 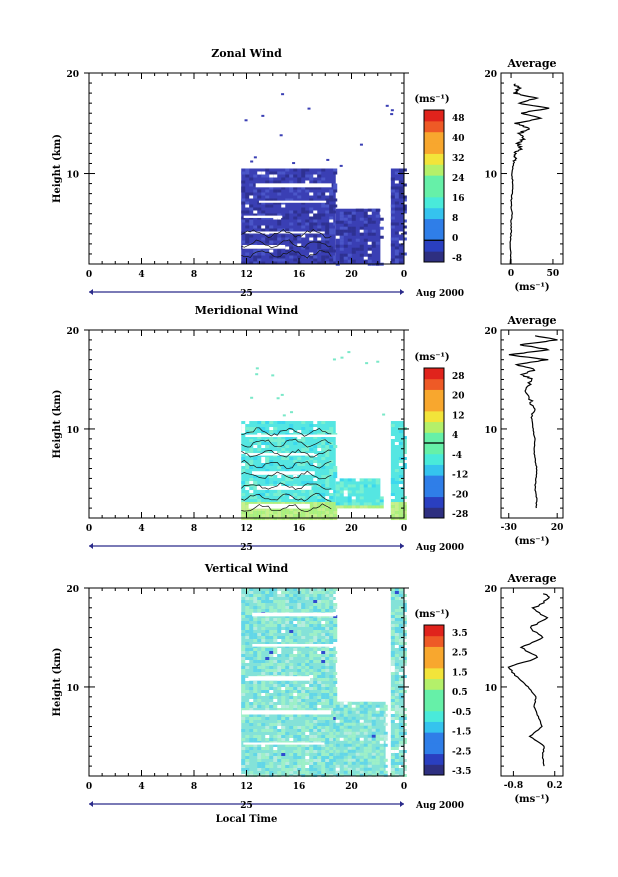 I want to click on colorbar: (ms⁻¹)3.5 2.5 1.5 0.5 -0.5 -1.5 -2.5 -3.5, so click(x=442, y=693).